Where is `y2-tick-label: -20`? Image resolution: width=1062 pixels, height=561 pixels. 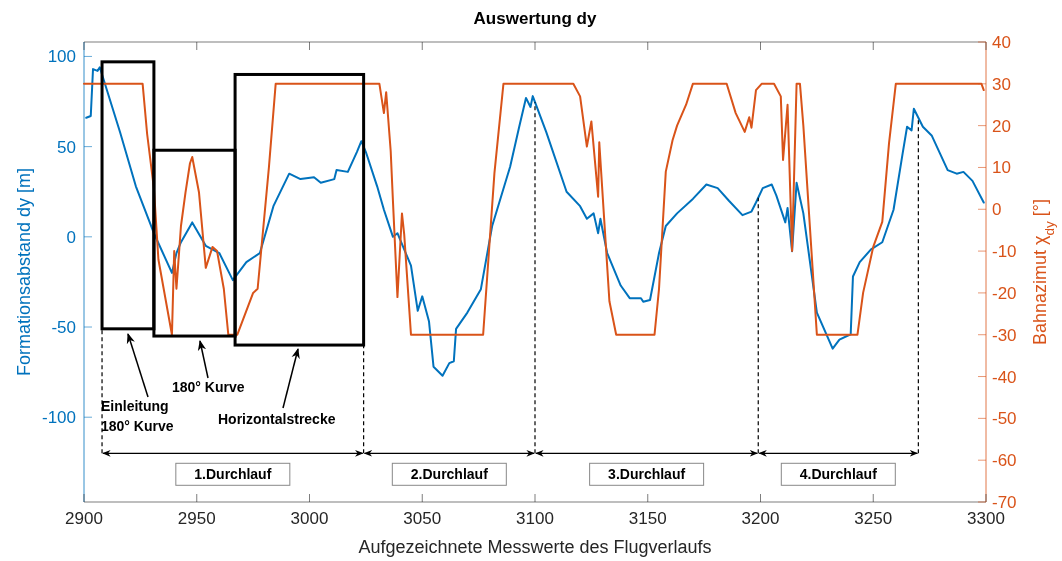 y2-tick-label: -20 is located at coordinates (1004, 293).